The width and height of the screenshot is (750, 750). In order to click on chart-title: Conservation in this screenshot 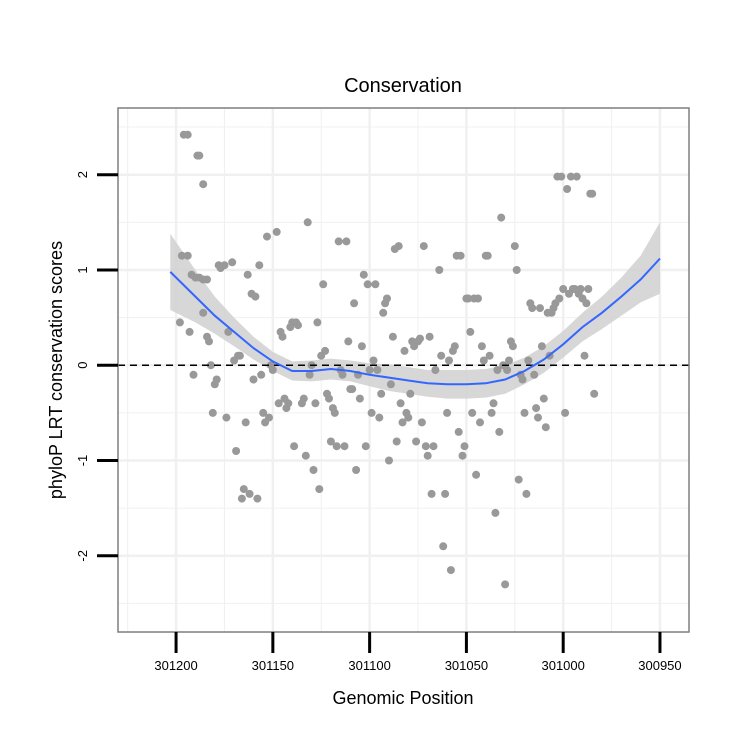, I will do `click(403, 86)`.